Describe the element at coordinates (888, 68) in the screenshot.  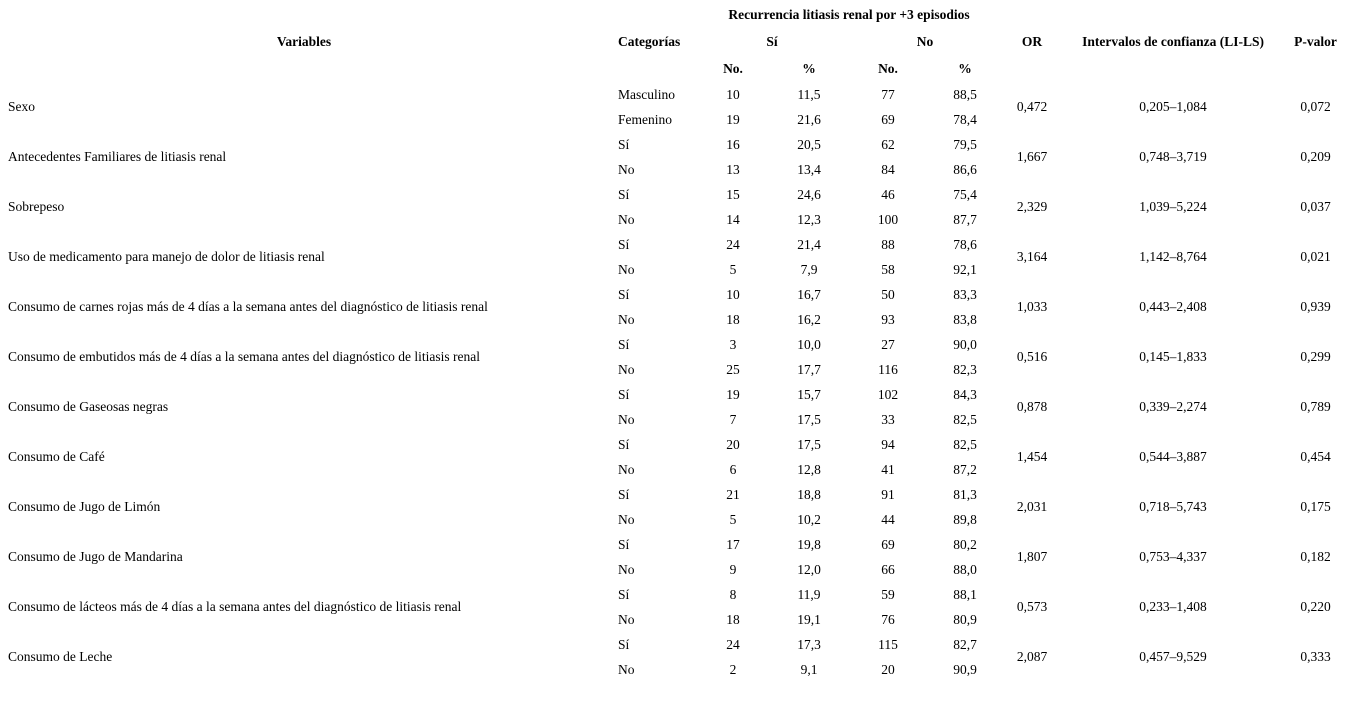
I see `header-no-count: No.` at that location.